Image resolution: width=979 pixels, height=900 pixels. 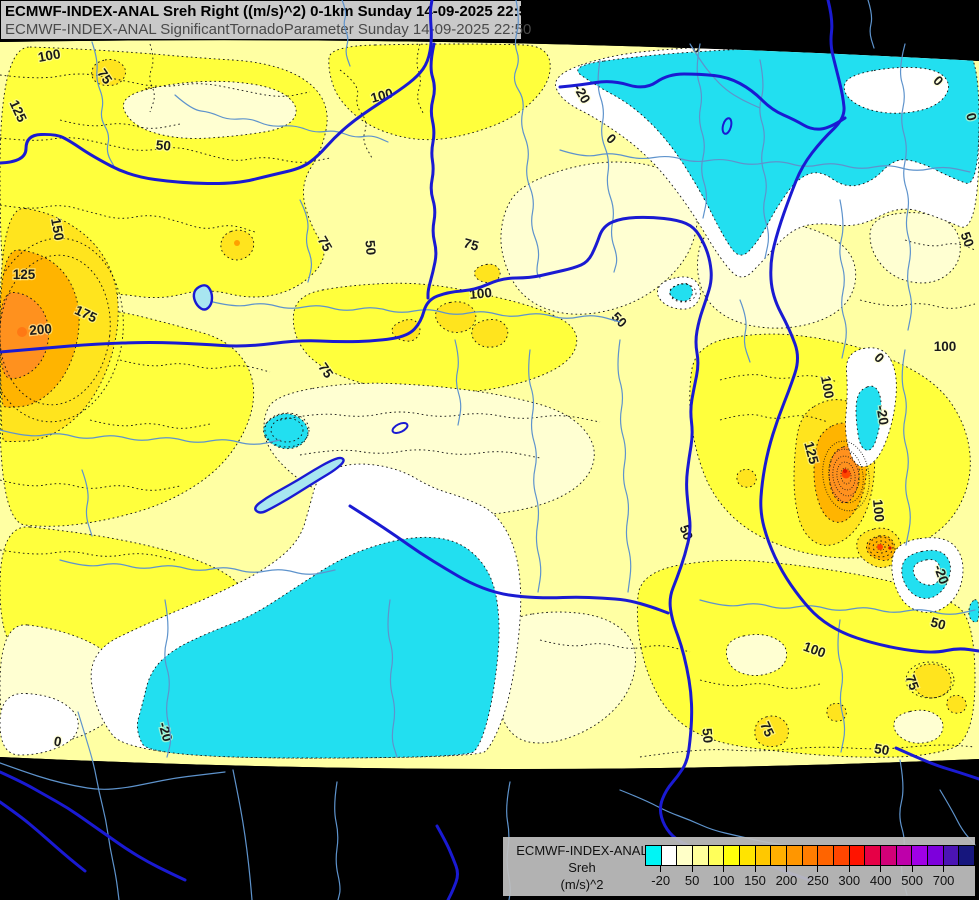 What do you see at coordinates (723, 880) in the screenshot?
I see `legend-tick-label: 100` at bounding box center [723, 880].